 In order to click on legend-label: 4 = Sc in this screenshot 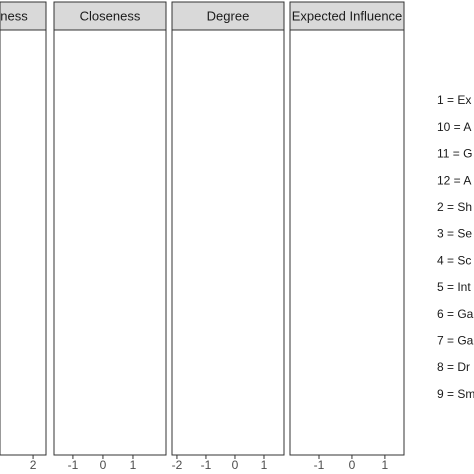, I will do `click(454, 260)`.